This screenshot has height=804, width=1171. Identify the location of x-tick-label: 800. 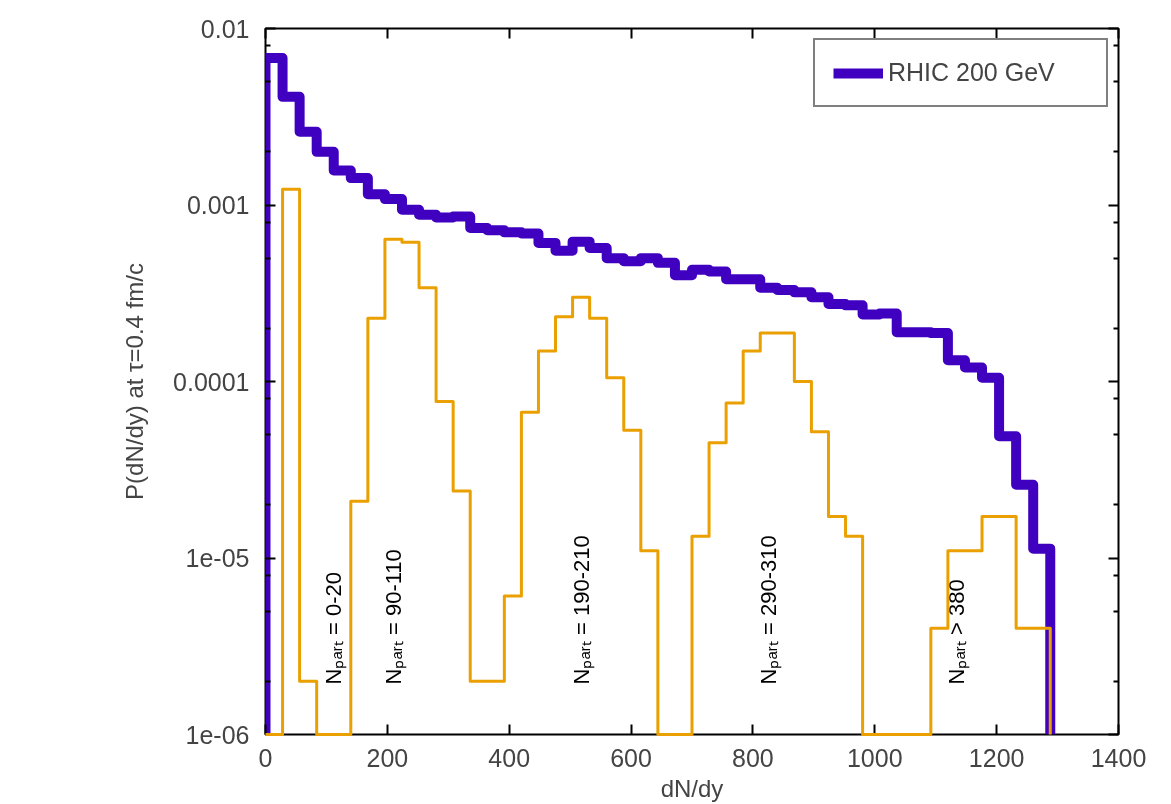
(753, 757).